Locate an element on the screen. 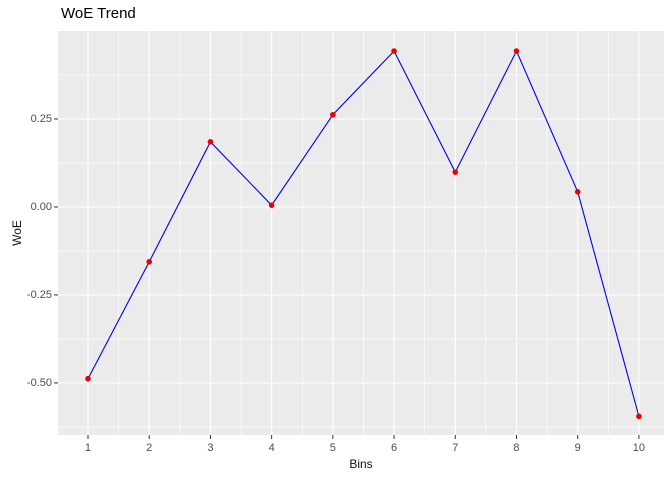  x-axis-title: Bins is located at coordinates (361, 464).